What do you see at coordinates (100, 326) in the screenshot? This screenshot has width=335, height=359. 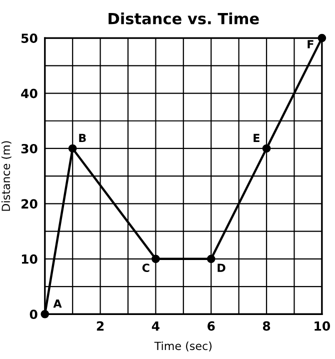 I see `x-tick-label: 2` at bounding box center [100, 326].